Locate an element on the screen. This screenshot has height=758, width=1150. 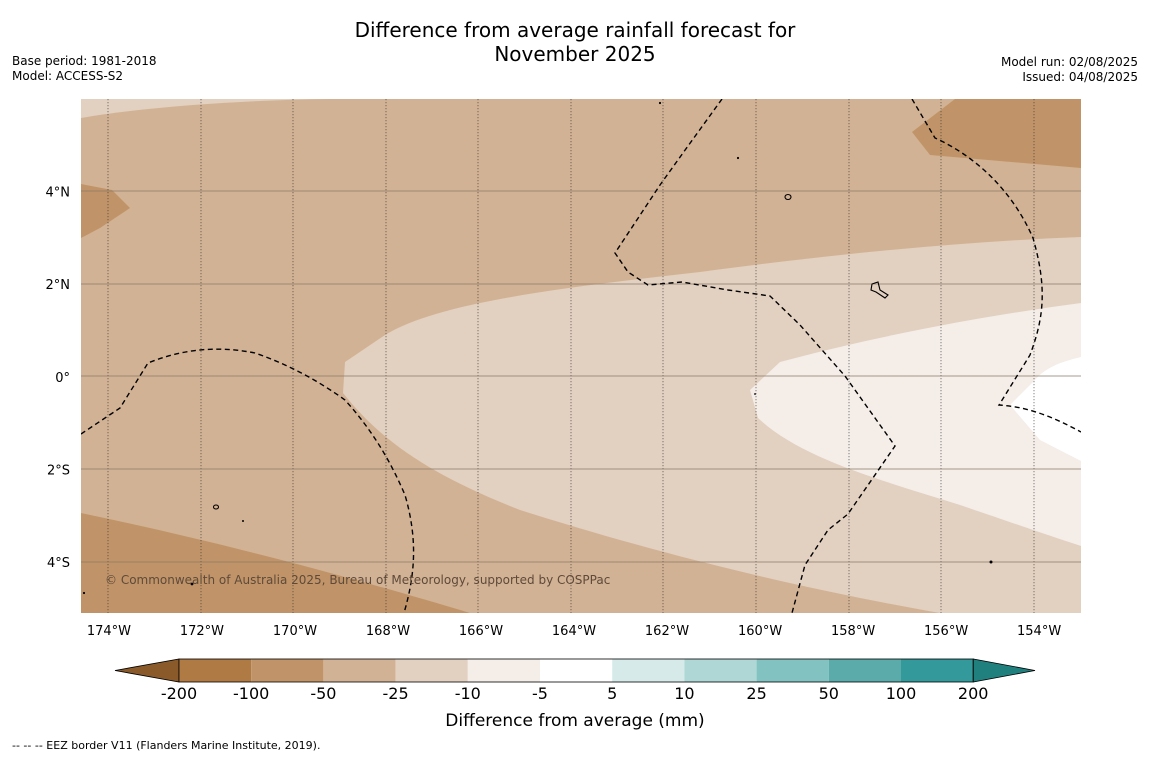
anomaly-band-minus25-top is located at coordinates (205, 108).